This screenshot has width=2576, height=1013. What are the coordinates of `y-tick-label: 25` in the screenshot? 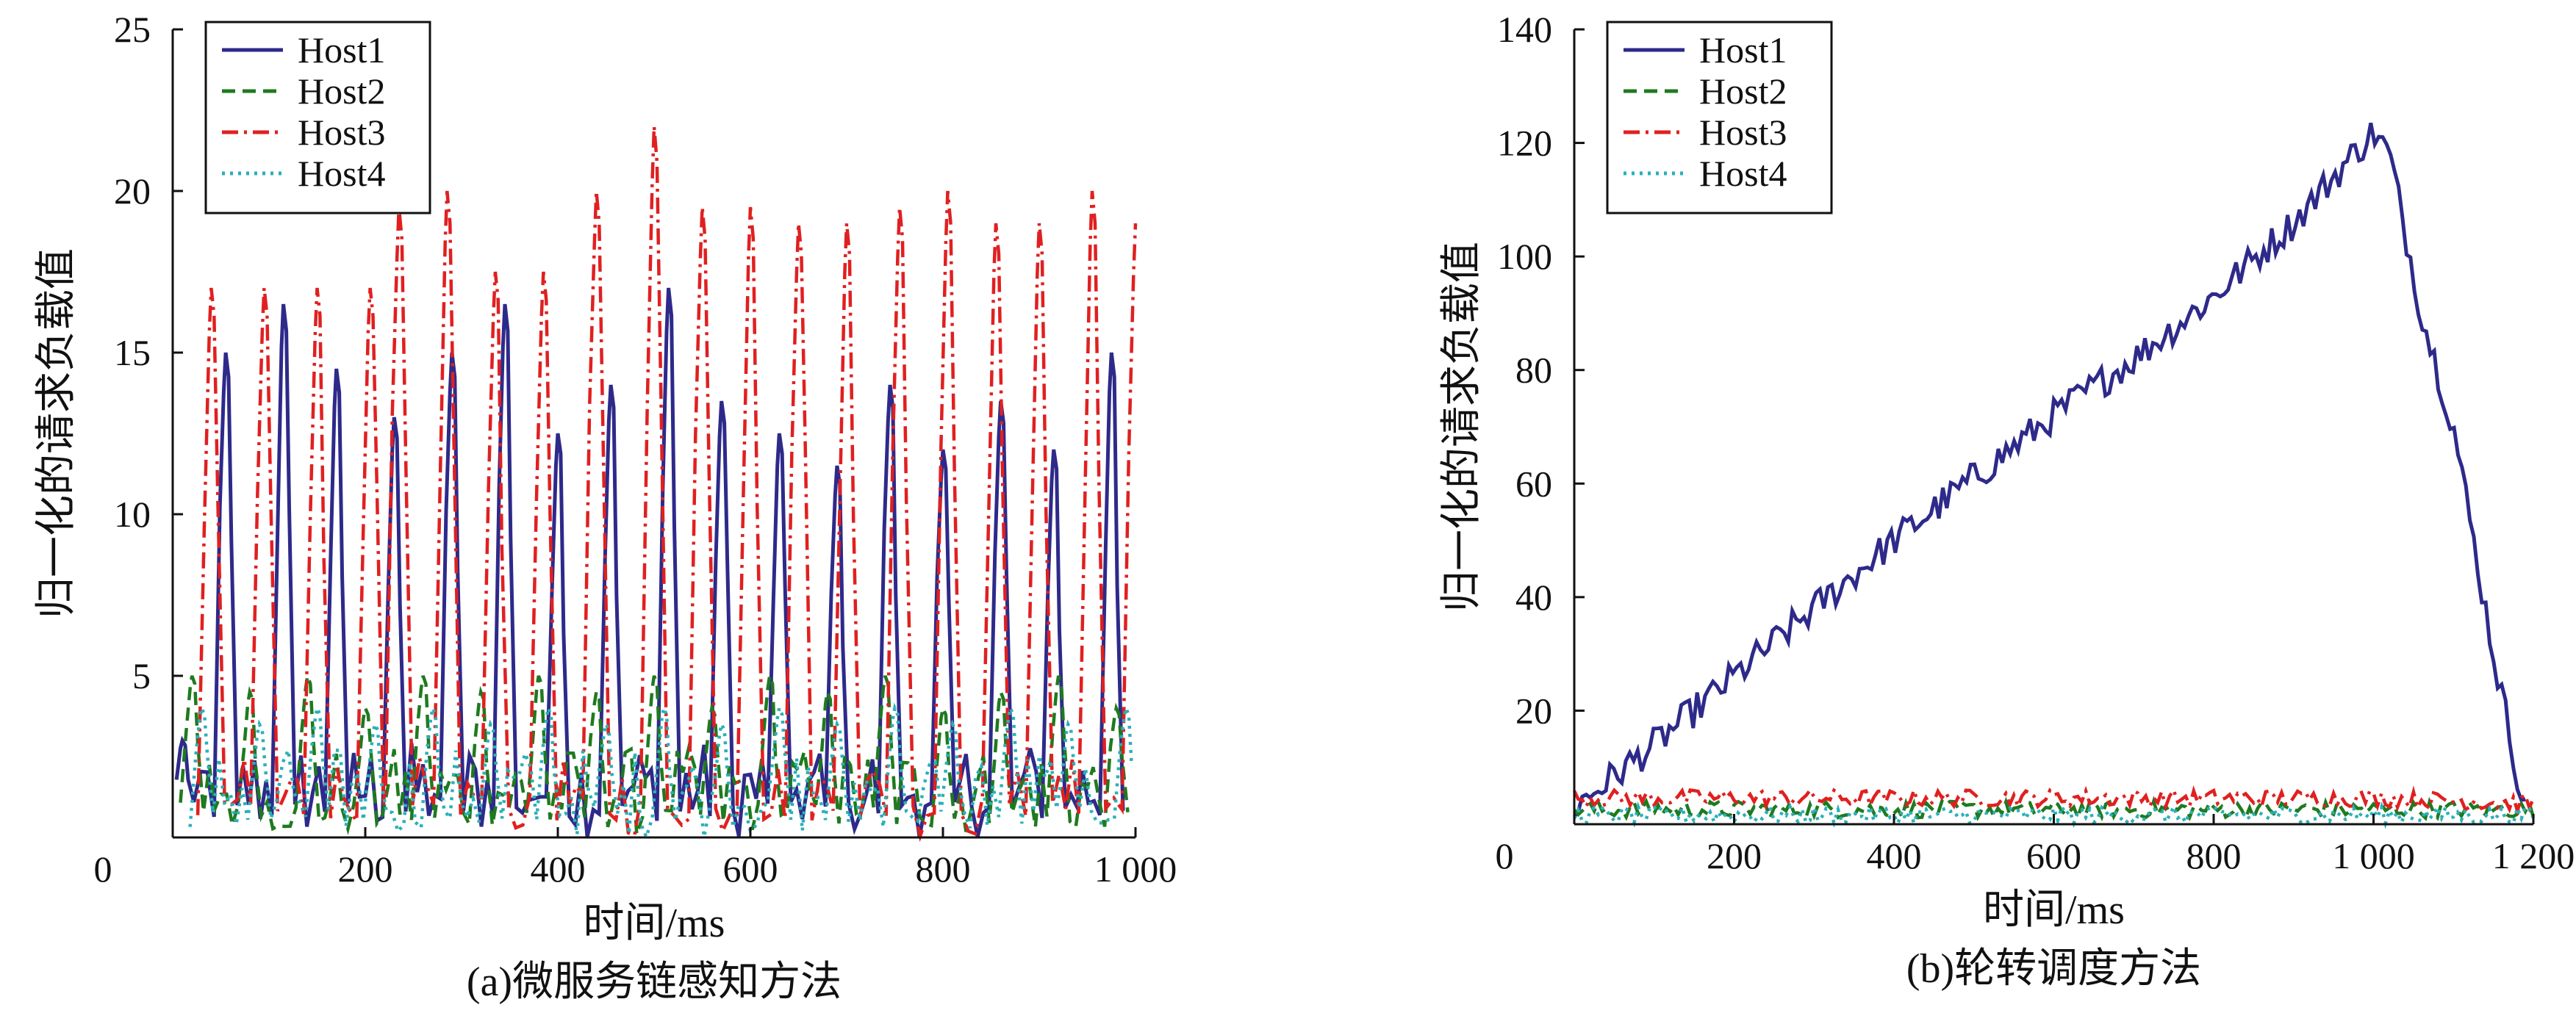 It's located at (132, 29).